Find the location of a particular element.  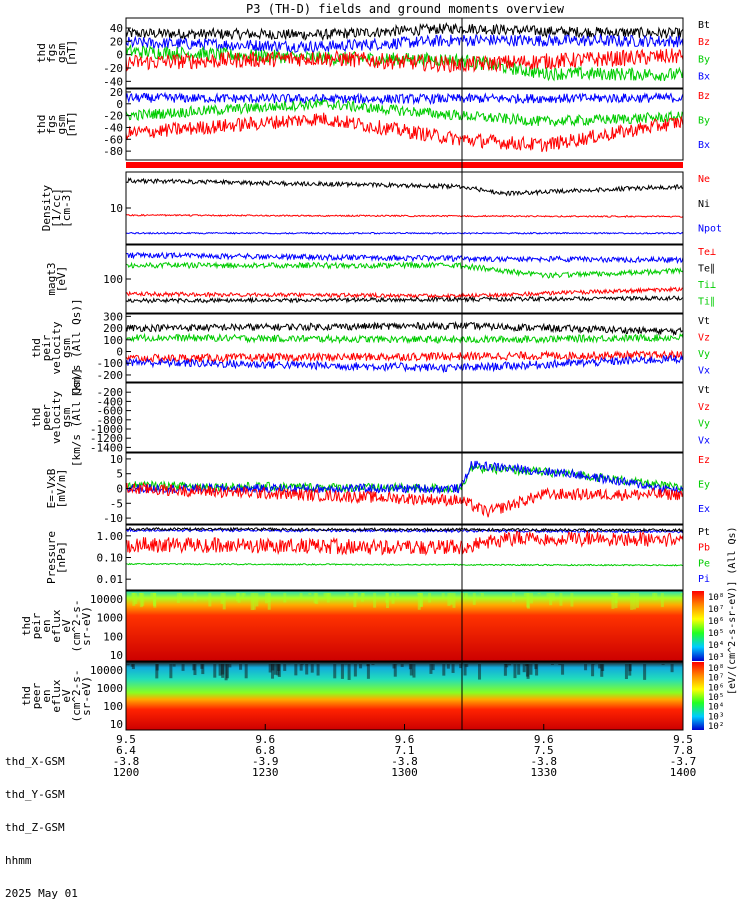

trace-By is located at coordinates (404, 112).